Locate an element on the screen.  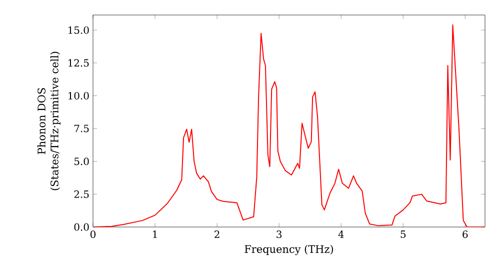
x-axis-title: Frequency (THz) is located at coordinates (288, 250).